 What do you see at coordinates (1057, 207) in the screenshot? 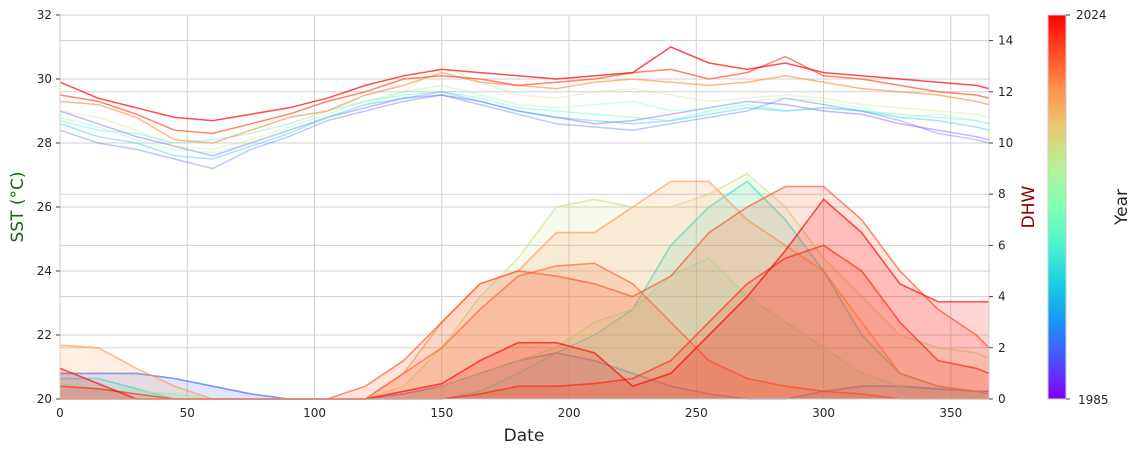
I see `colorbar` at bounding box center [1057, 207].